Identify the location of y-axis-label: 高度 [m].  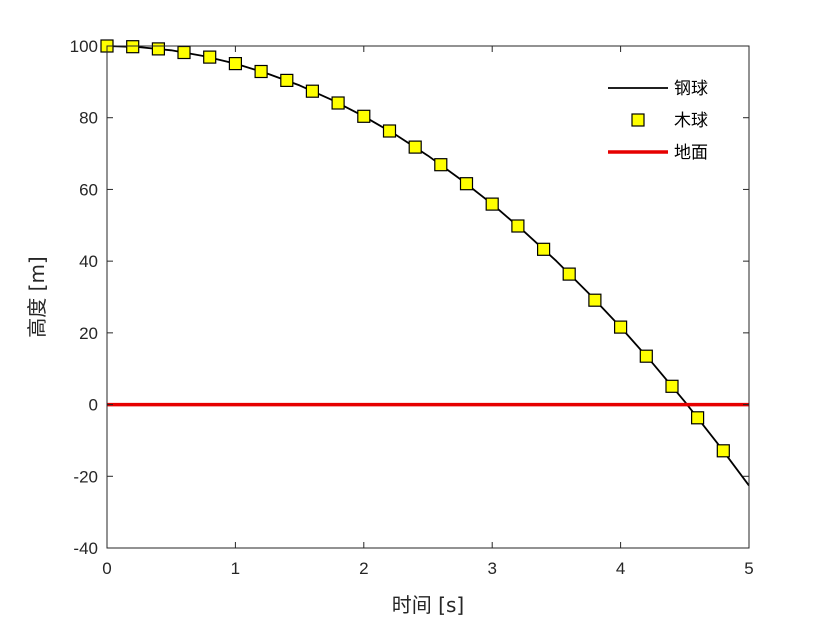
(37, 296).